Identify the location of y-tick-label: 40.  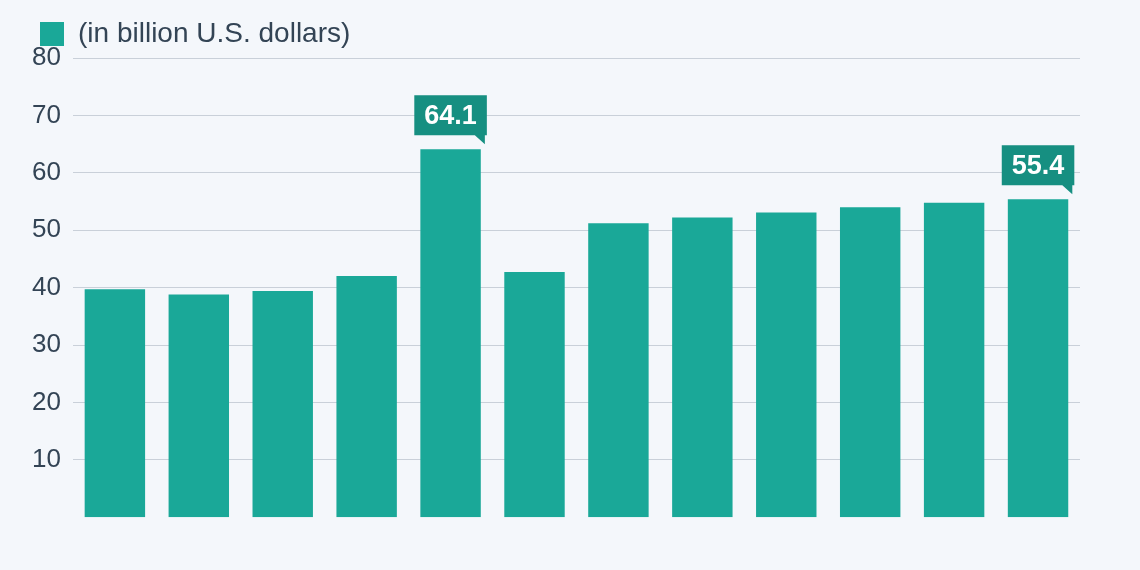
(46, 285).